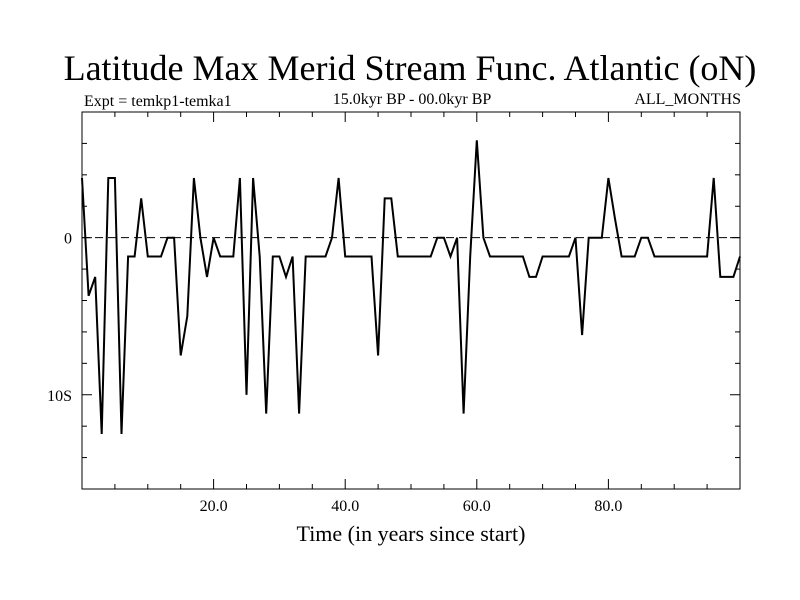  What do you see at coordinates (68, 239) in the screenshot?
I see `y-tick-label: 0` at bounding box center [68, 239].